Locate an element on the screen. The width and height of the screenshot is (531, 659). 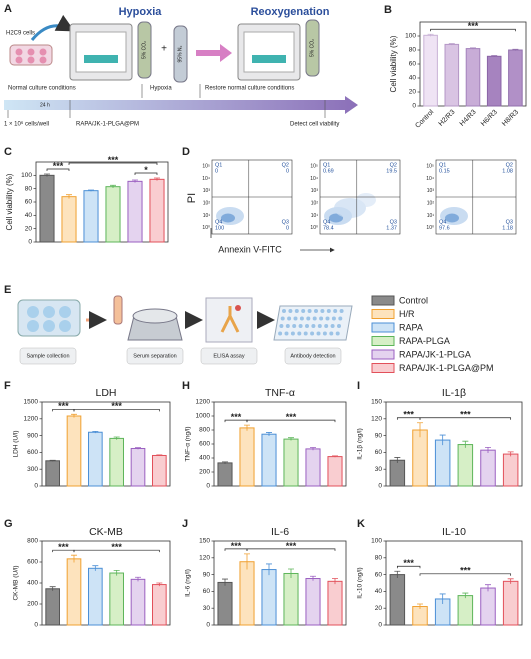
y-tick-label: 60 is located at coordinates (379, 452).